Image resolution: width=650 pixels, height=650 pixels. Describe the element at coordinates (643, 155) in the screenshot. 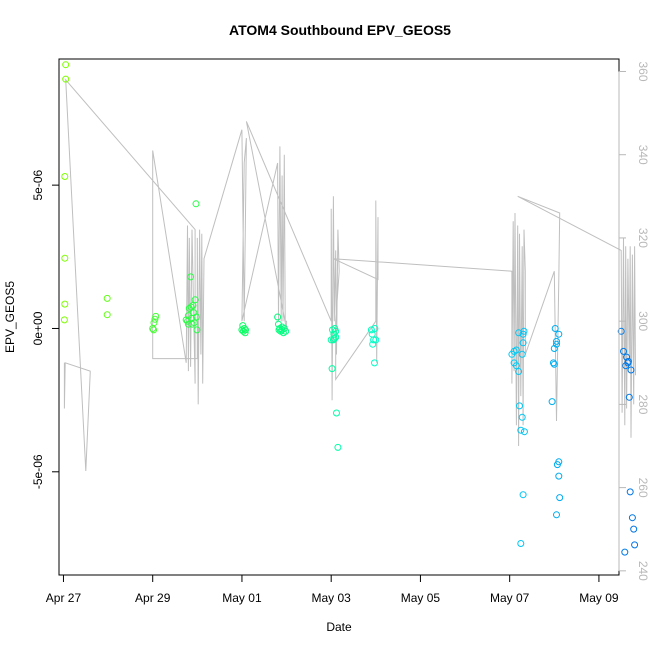

I see `right-tick-label: 340` at that location.